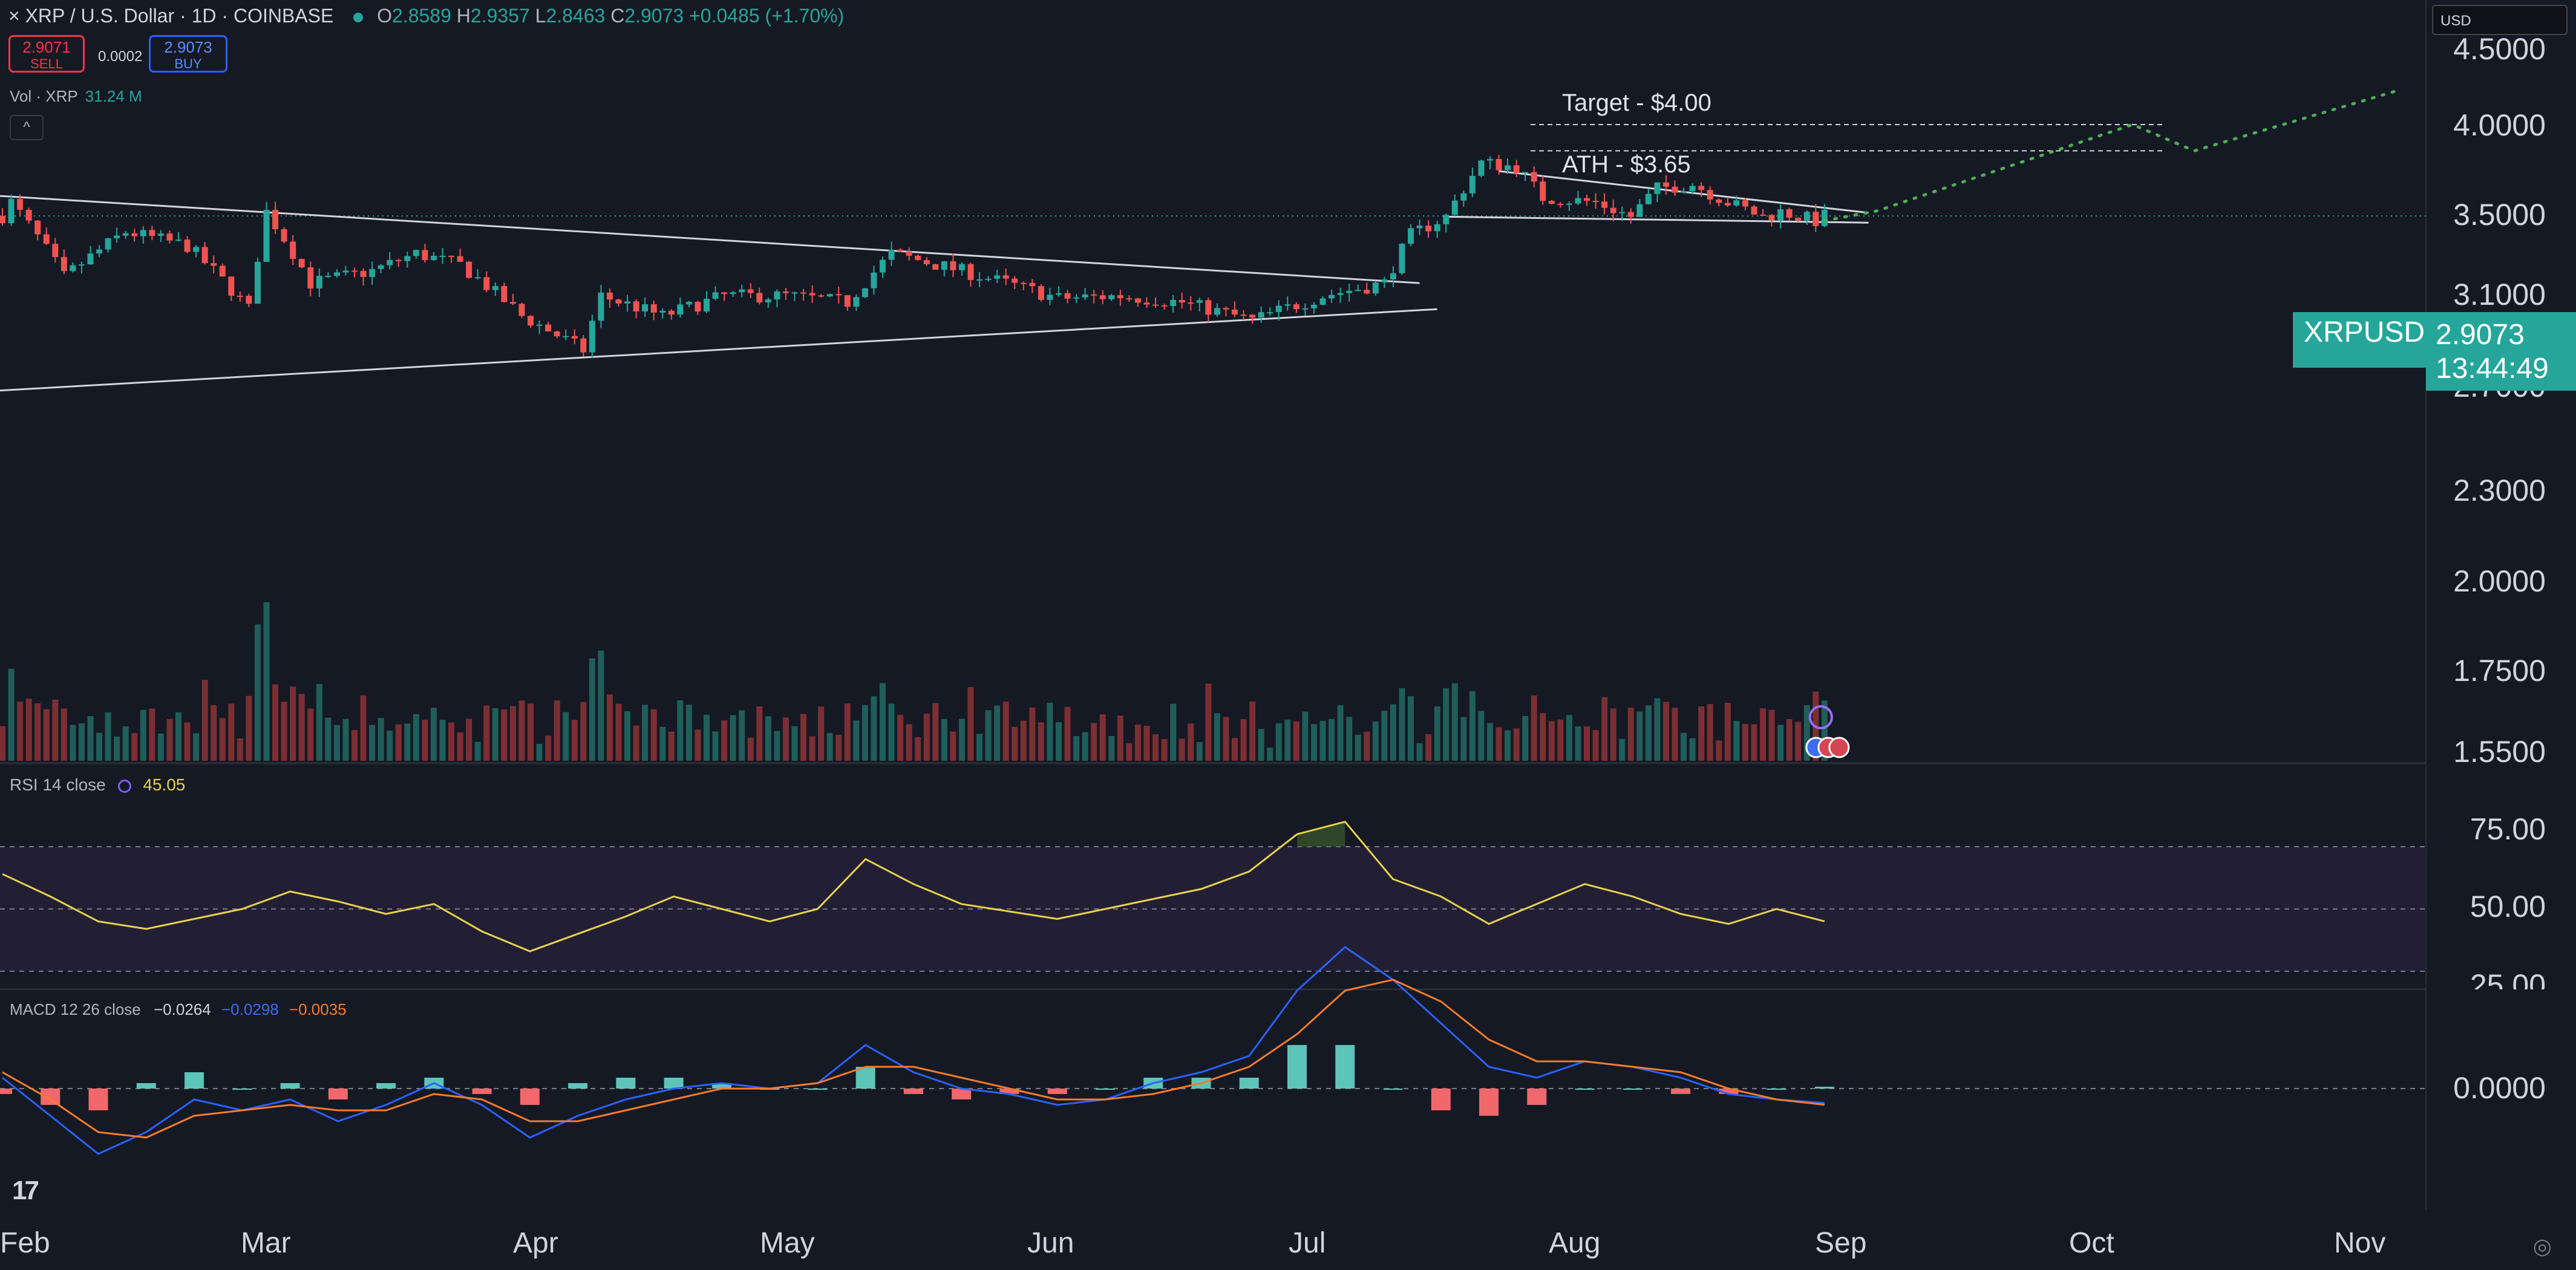 This screenshot has width=2576, height=1270. Describe the element at coordinates (27, 127) in the screenshot. I see `collapse-legend-button: ^` at that location.